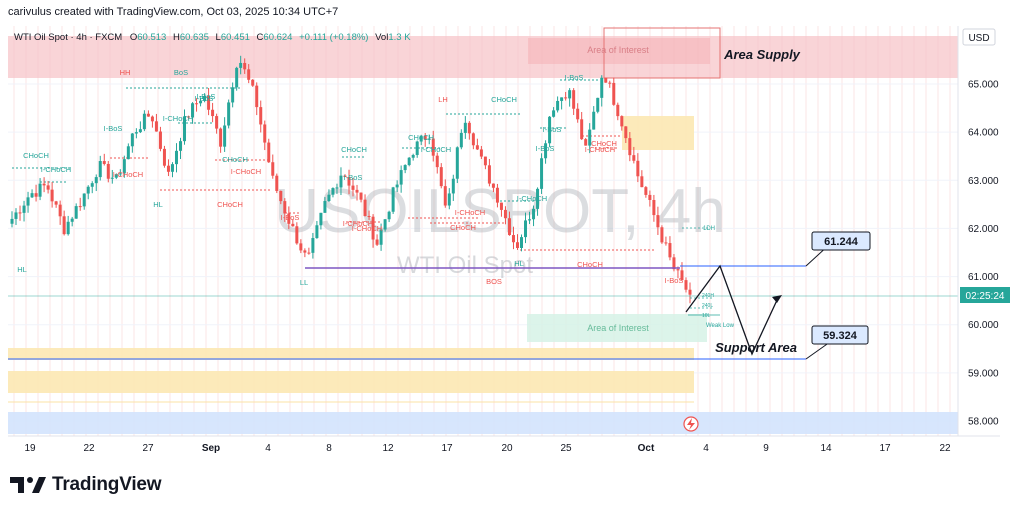 The width and height of the screenshot is (1024, 510). I want to click on aoi-top-label: Area of Interest, so click(618, 50).